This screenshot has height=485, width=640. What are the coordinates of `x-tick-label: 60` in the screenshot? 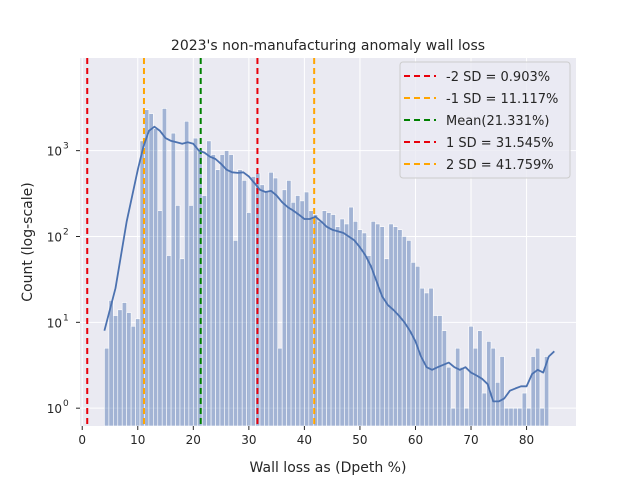 It's located at (415, 440).